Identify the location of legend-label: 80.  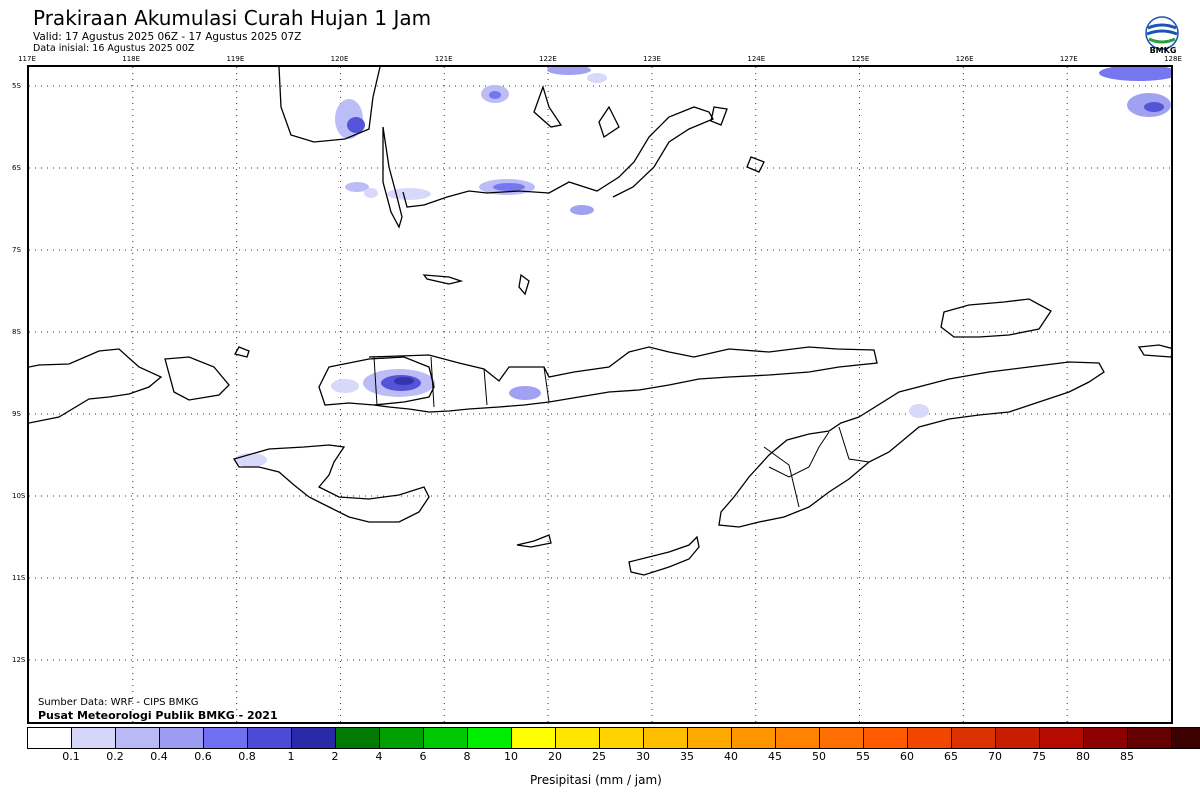
(1083, 756).